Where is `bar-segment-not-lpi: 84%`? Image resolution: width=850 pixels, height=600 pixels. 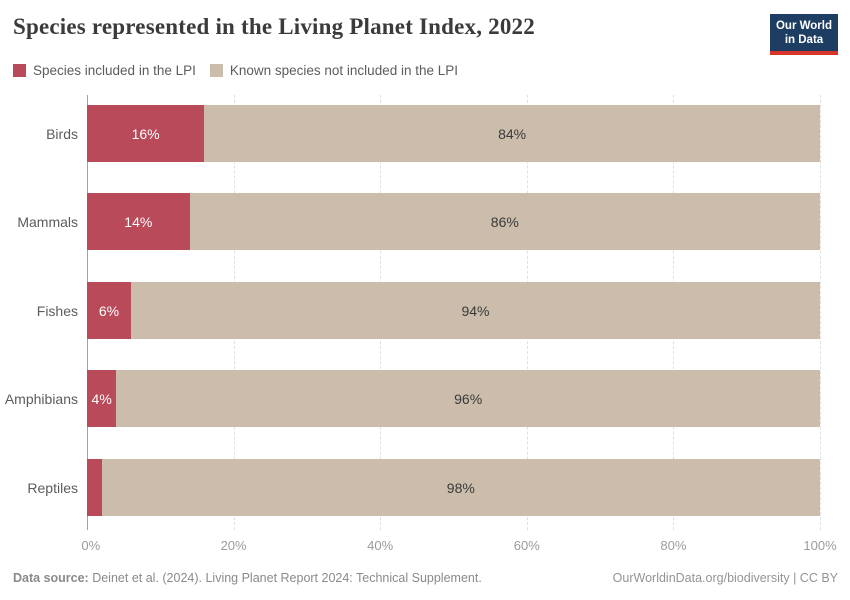 bar-segment-not-lpi: 84% is located at coordinates (512, 133).